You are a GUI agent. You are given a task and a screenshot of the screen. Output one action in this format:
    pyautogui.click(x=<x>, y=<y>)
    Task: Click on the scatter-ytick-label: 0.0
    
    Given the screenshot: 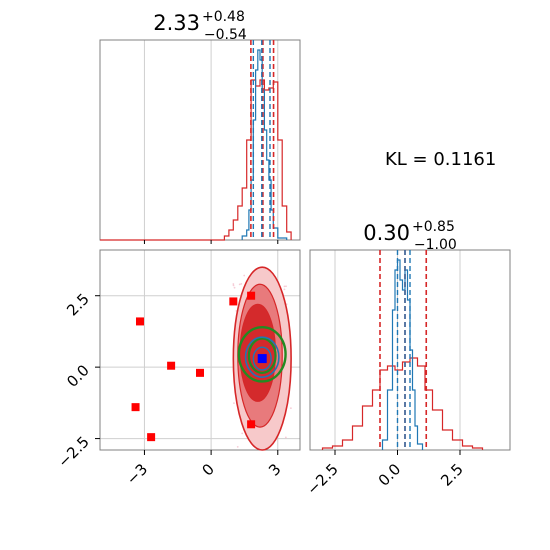 What is the action you would take?
    pyautogui.click(x=78, y=376)
    